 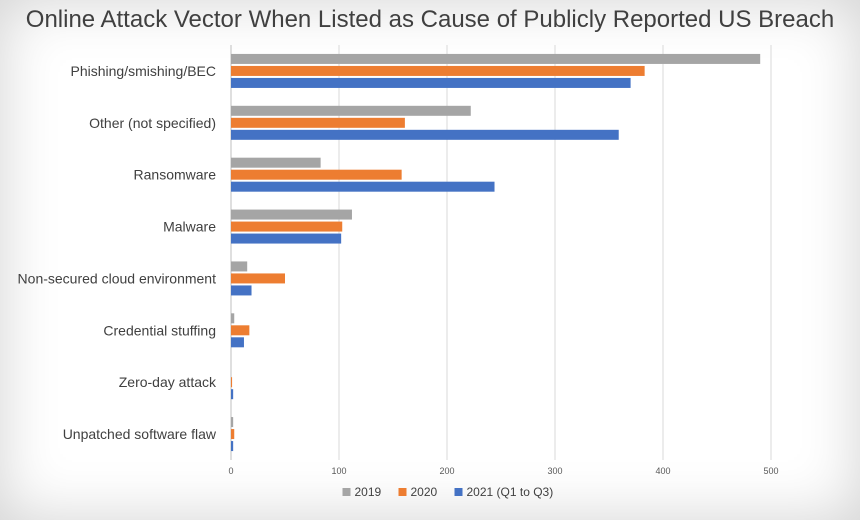 What do you see at coordinates (117, 278) in the screenshot?
I see `category-label: Non-secured cloud environment` at bounding box center [117, 278].